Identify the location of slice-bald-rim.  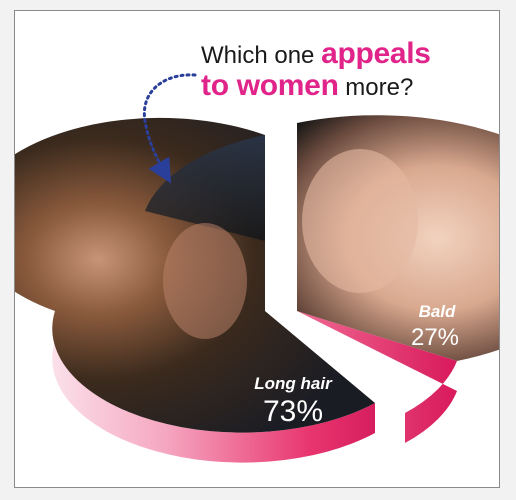
(377, 377).